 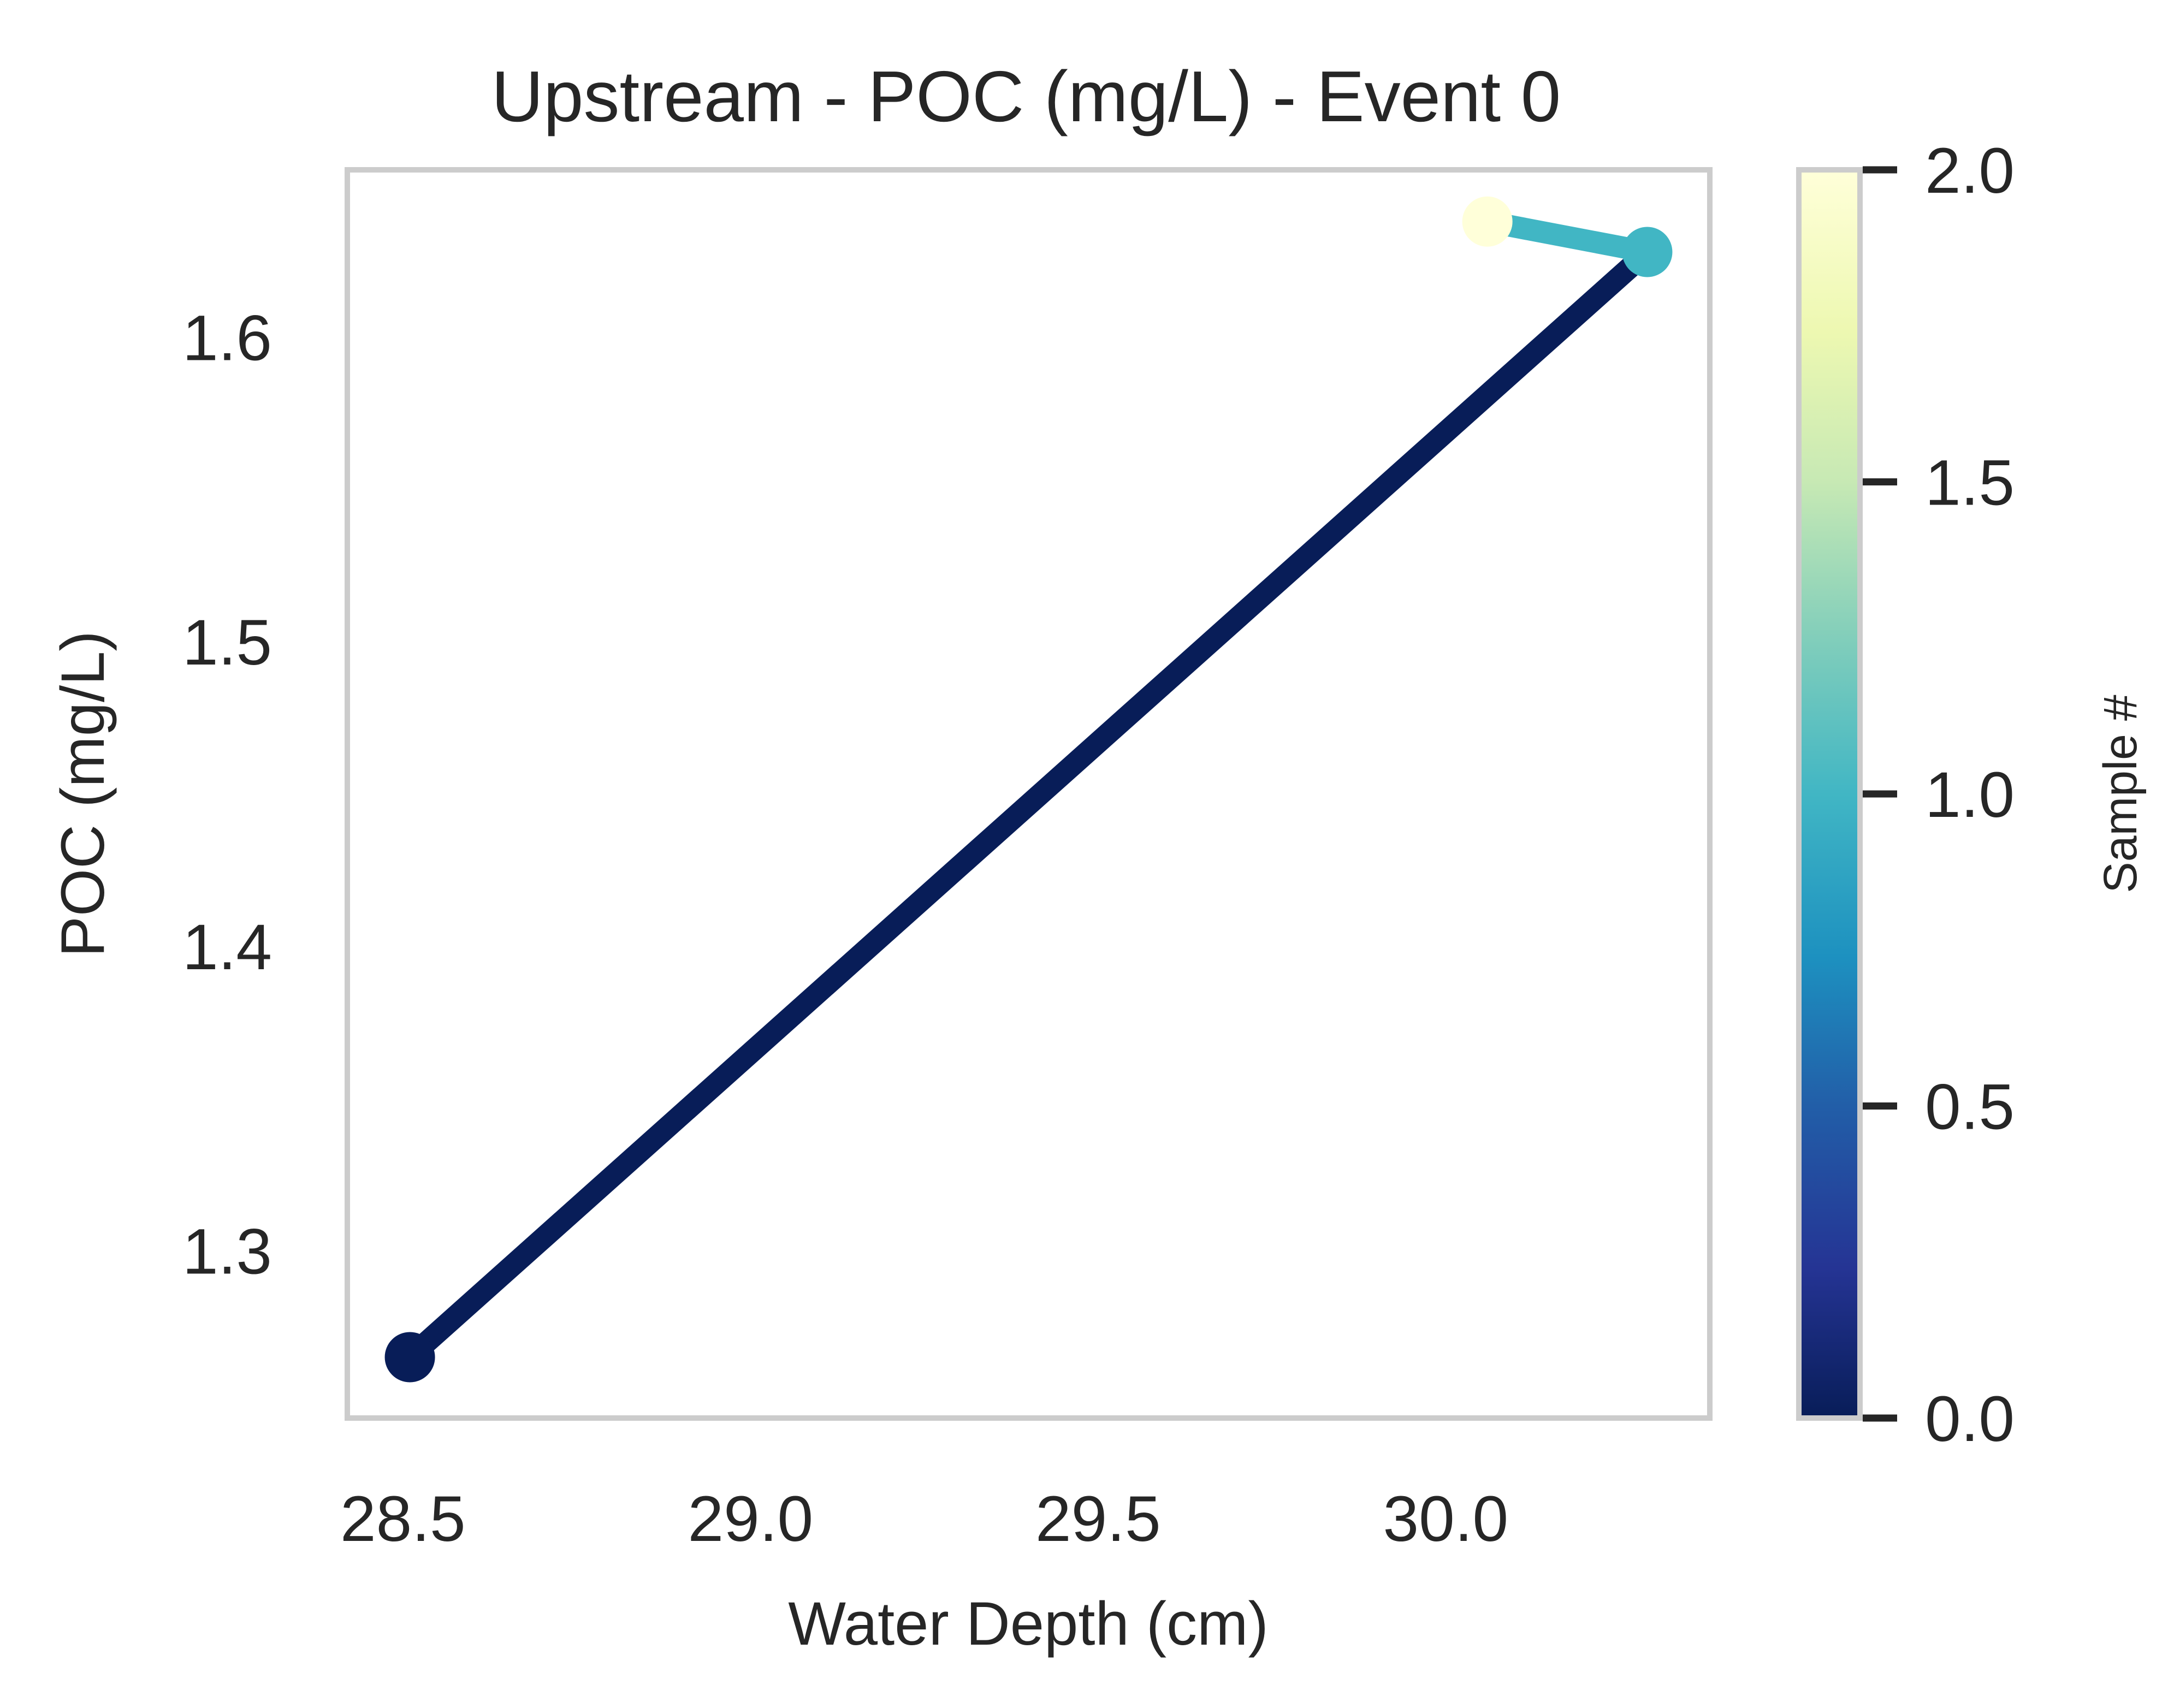 What do you see at coordinates (924, 1519) in the screenshot?
I see `x-axis-ticks: 28.5 29.0 29.5 30.0` at bounding box center [924, 1519].